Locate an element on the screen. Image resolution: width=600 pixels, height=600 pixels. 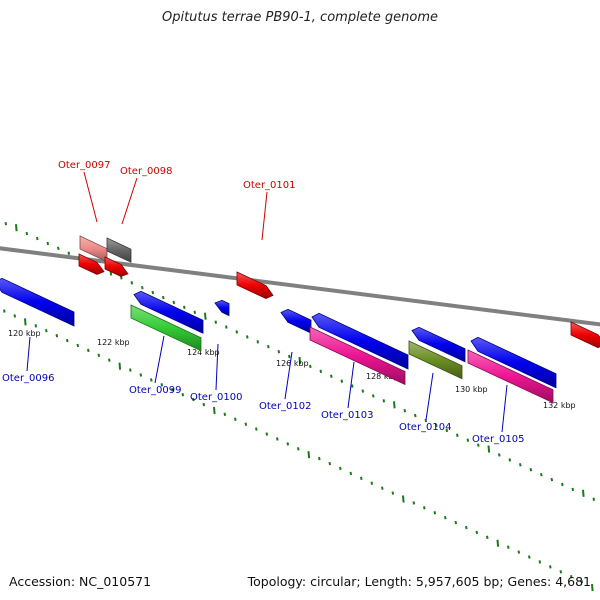
gene-arrow-edge is located at coordinates (585, 335).